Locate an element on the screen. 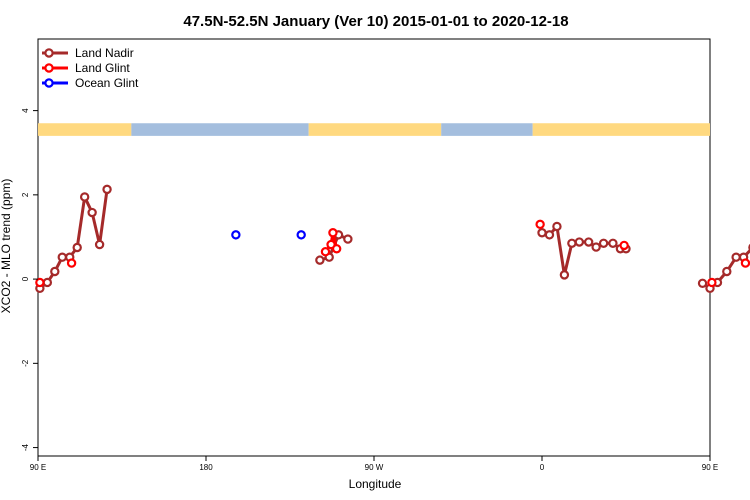 The width and height of the screenshot is (750, 500). x-axis: 90 E 180 90 W 0 90 E is located at coordinates (374, 464).